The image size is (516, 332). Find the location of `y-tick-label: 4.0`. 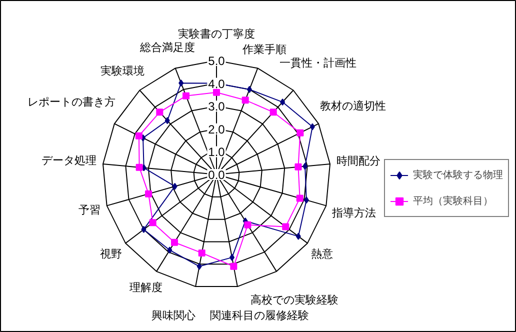

y-tick-label: 4.0 is located at coordinates (217, 83).